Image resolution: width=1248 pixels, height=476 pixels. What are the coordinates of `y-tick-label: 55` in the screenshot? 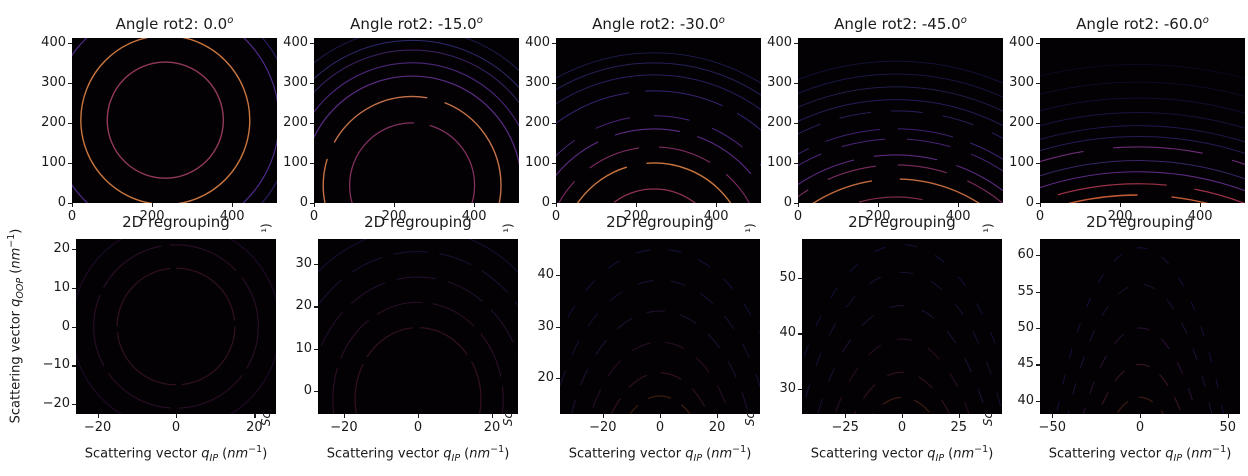 It's located at (1025, 291).